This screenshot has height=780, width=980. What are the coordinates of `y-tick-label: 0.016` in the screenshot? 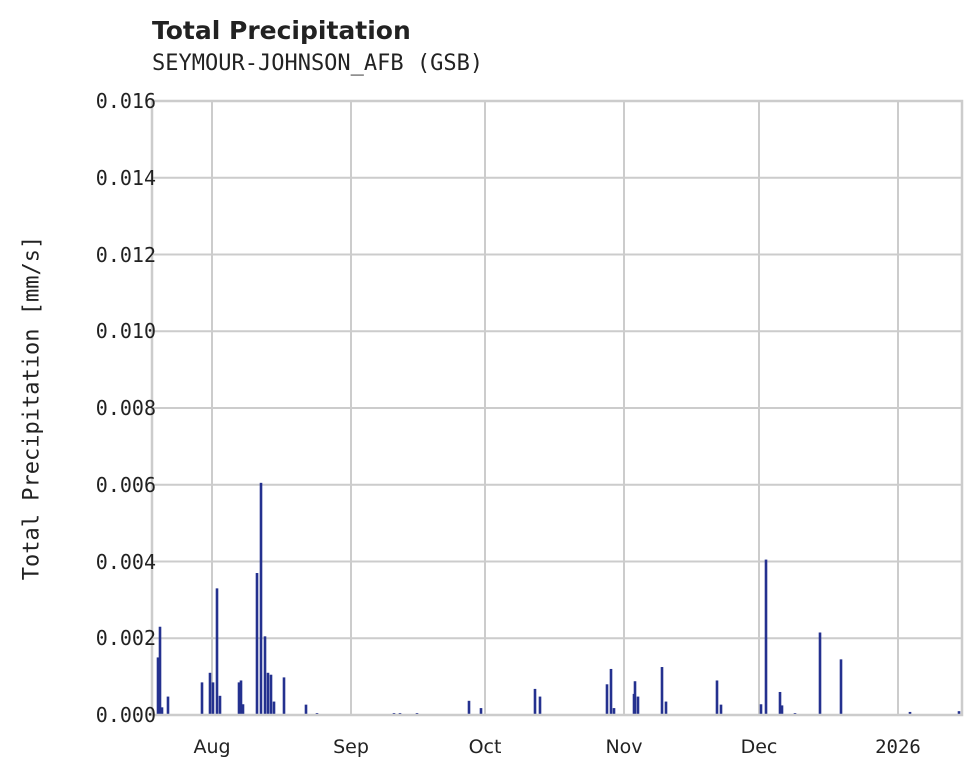 It's located at (125, 101).